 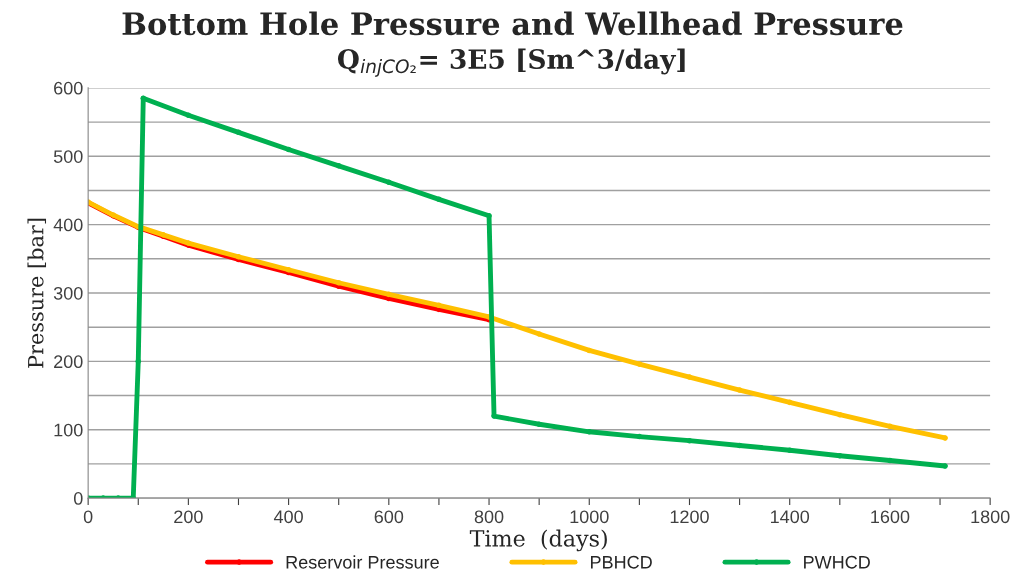 What do you see at coordinates (990, 517) in the screenshot?
I see `x-tick-label: 1800` at bounding box center [990, 517].